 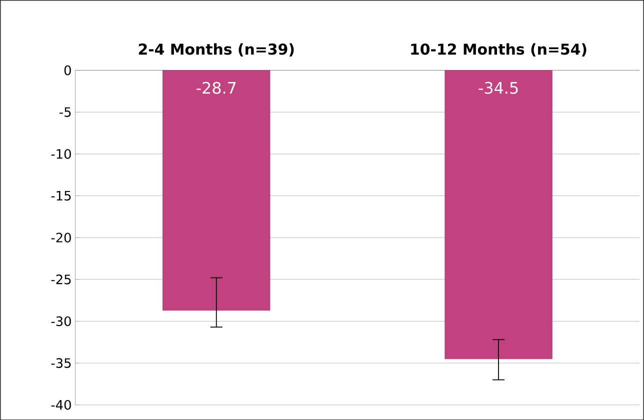 I want to click on y-tick-label: -5, so click(x=65, y=112).